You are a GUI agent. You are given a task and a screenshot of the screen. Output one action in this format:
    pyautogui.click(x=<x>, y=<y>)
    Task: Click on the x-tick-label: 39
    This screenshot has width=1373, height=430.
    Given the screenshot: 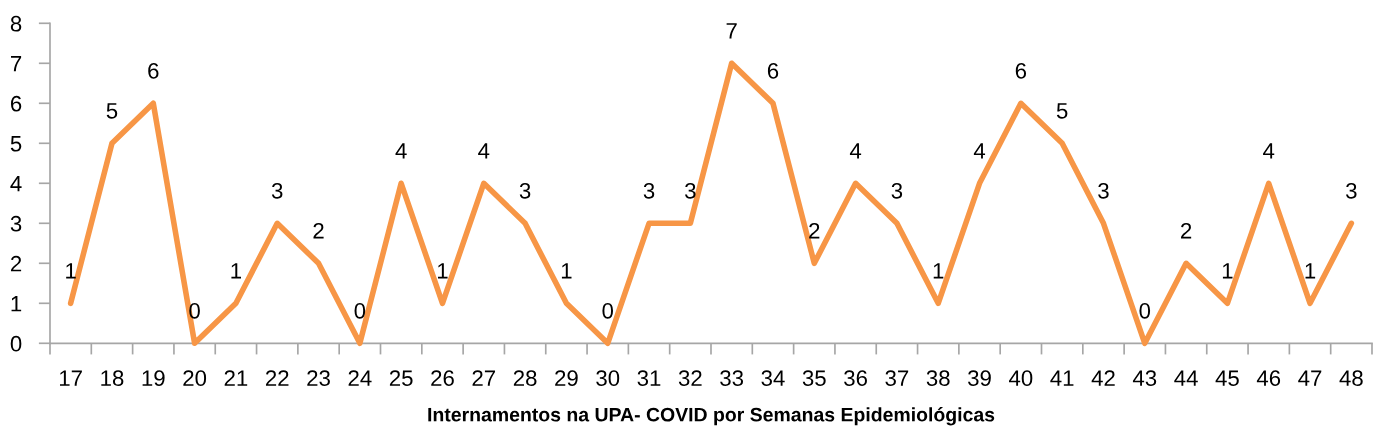 What is the action you would take?
    pyautogui.click(x=979, y=378)
    